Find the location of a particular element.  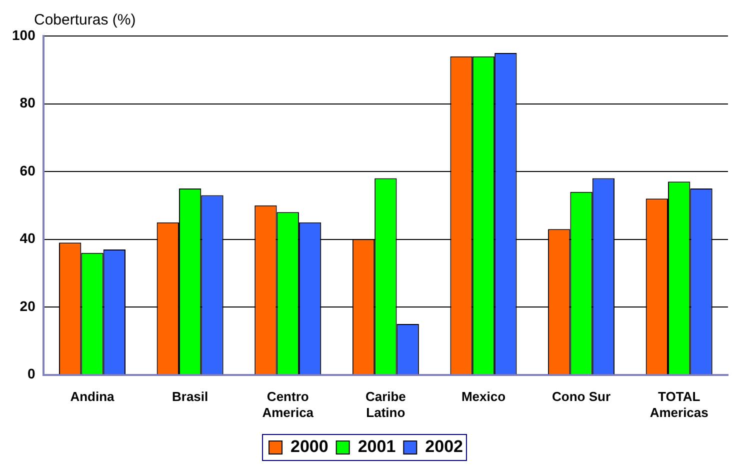

x-tick-label: Cono Sur is located at coordinates (581, 396).